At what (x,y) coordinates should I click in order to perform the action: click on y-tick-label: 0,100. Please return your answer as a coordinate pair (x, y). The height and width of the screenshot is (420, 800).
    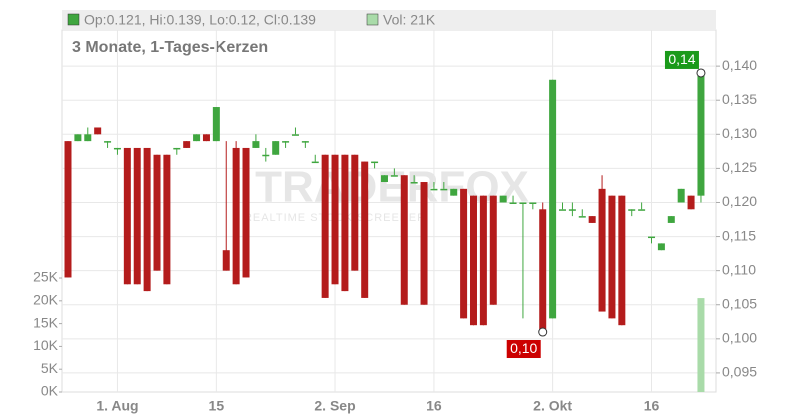
    Looking at the image, I should click on (739, 338).